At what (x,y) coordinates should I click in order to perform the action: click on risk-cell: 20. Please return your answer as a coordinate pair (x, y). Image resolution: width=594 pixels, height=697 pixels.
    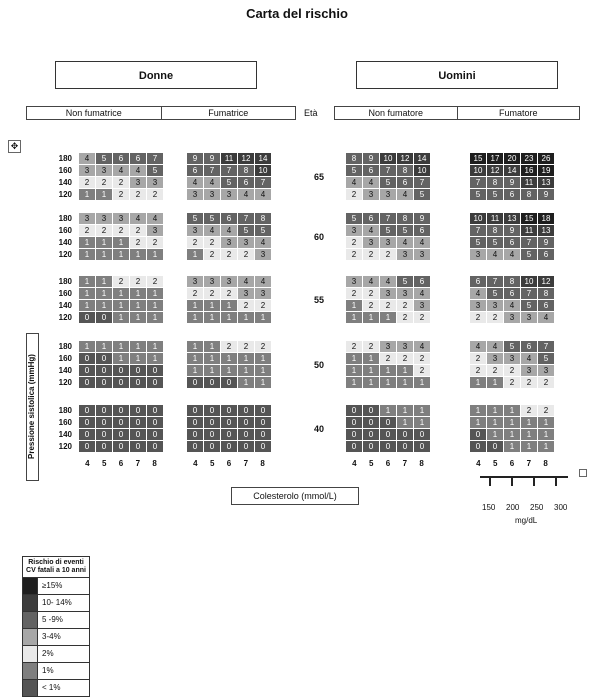
    Looking at the image, I should click on (512, 158).